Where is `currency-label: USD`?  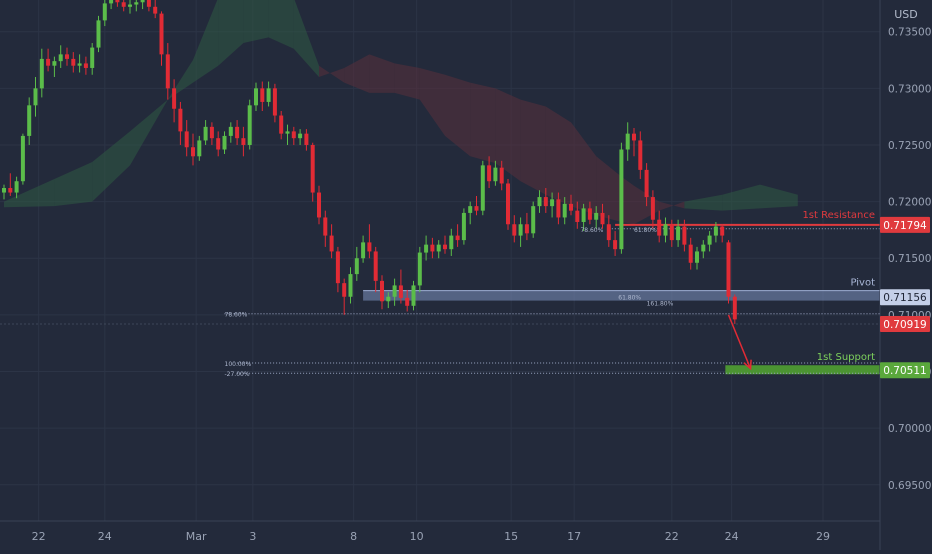 currency-label: USD is located at coordinates (906, 14).